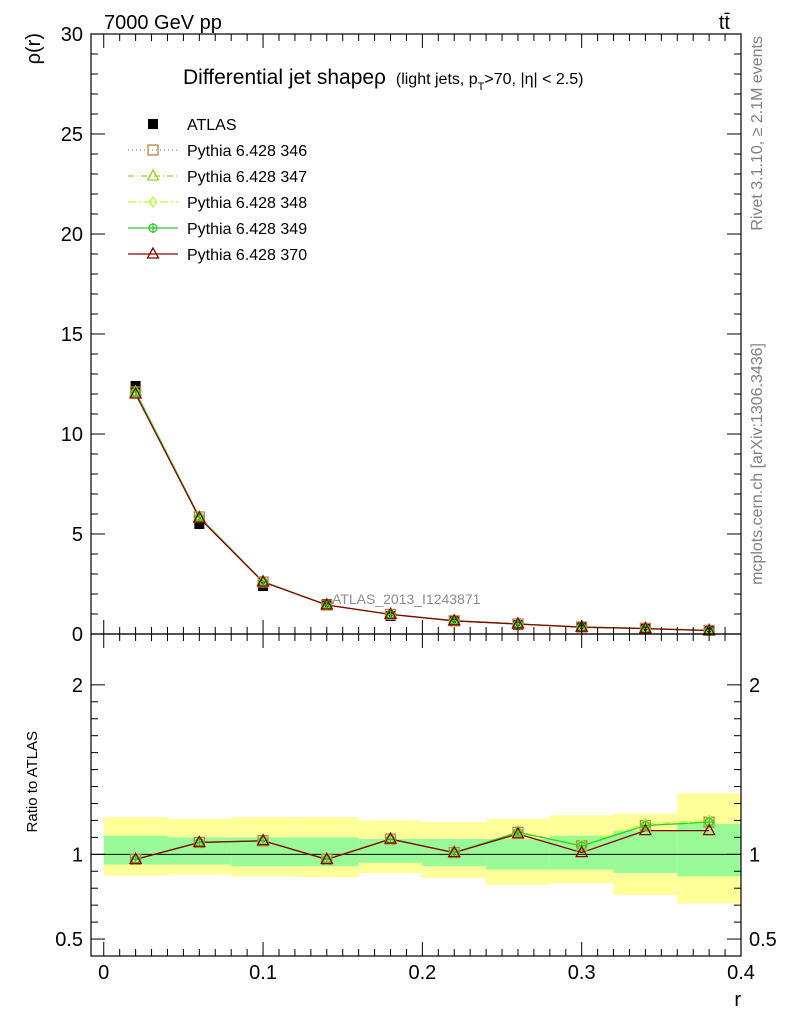  What do you see at coordinates (247, 177) in the screenshot?
I see `legend-label: Pythia 6.428 347` at bounding box center [247, 177].